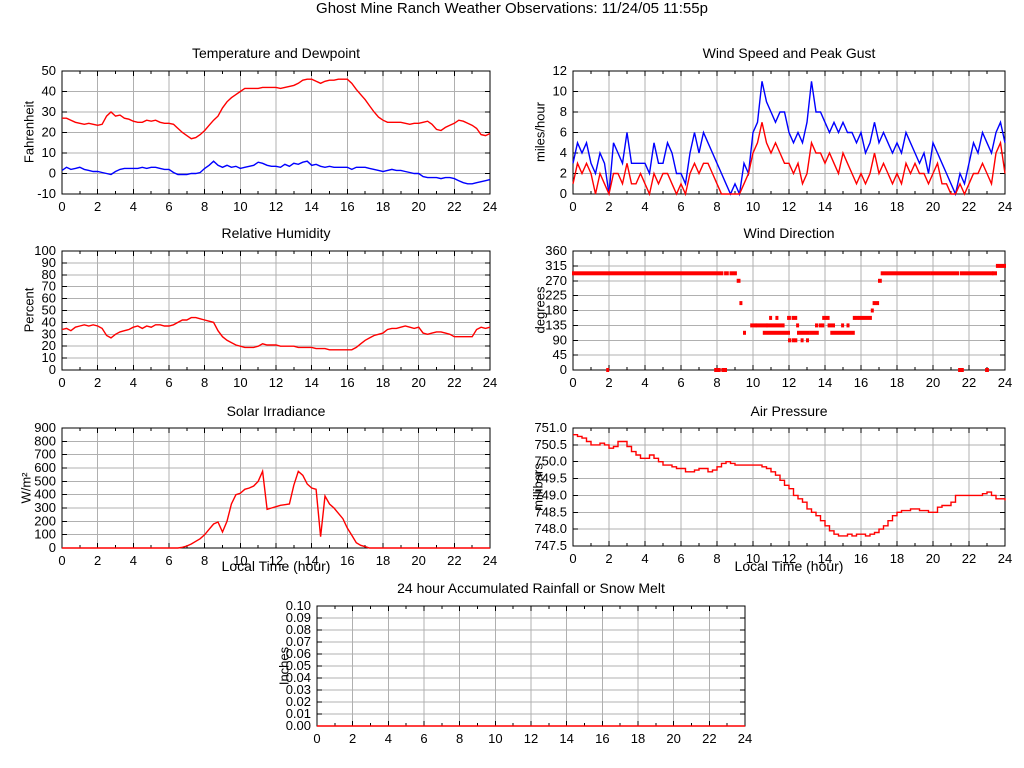  I want to click on svg-text: 750.0, so click(550, 461).